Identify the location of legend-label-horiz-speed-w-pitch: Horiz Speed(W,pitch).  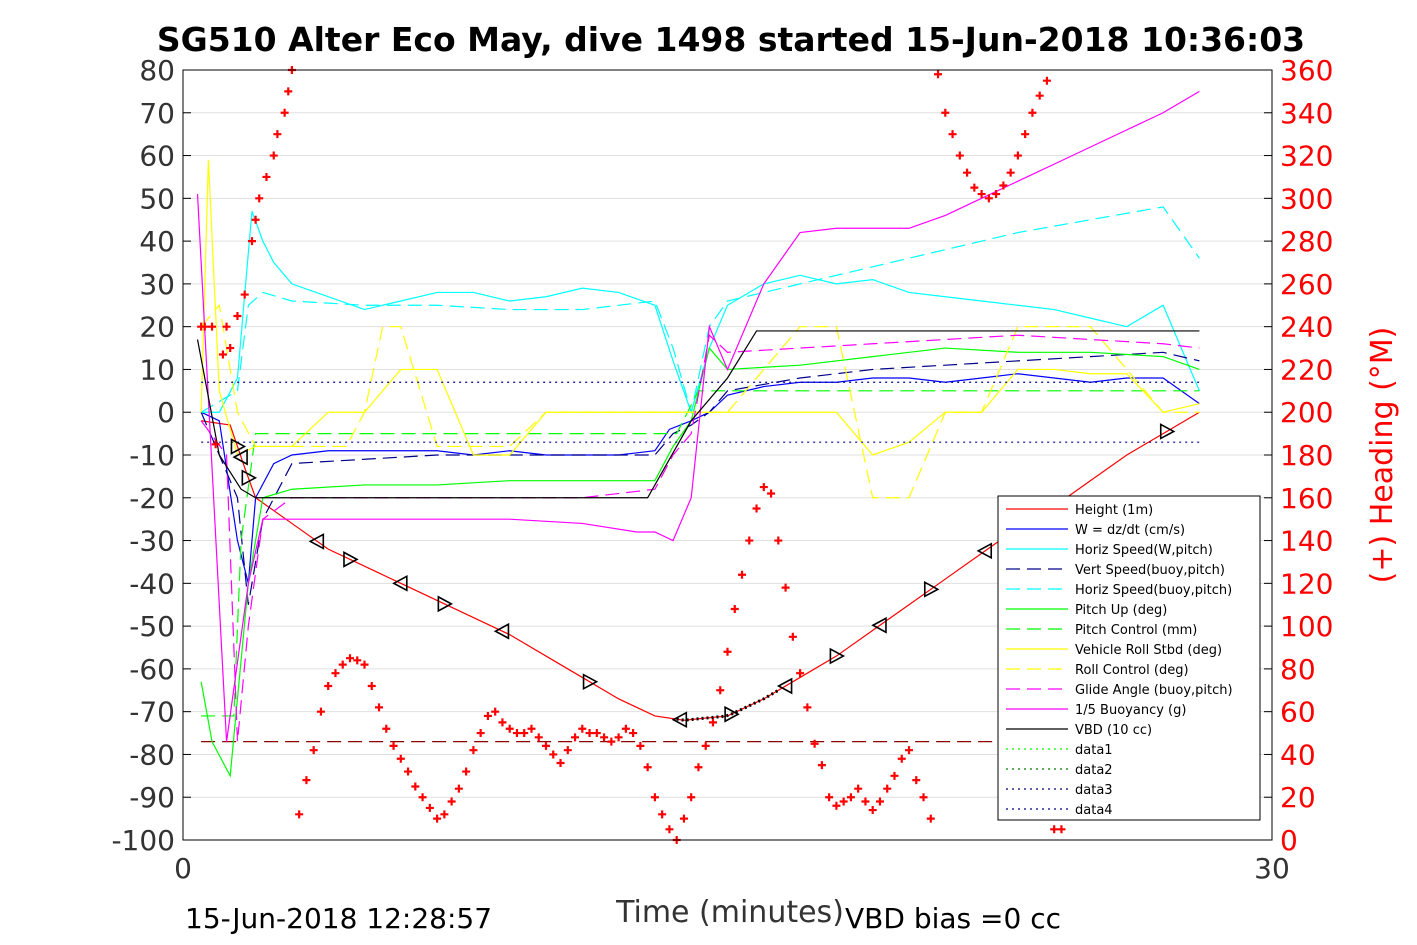
(1144, 550).